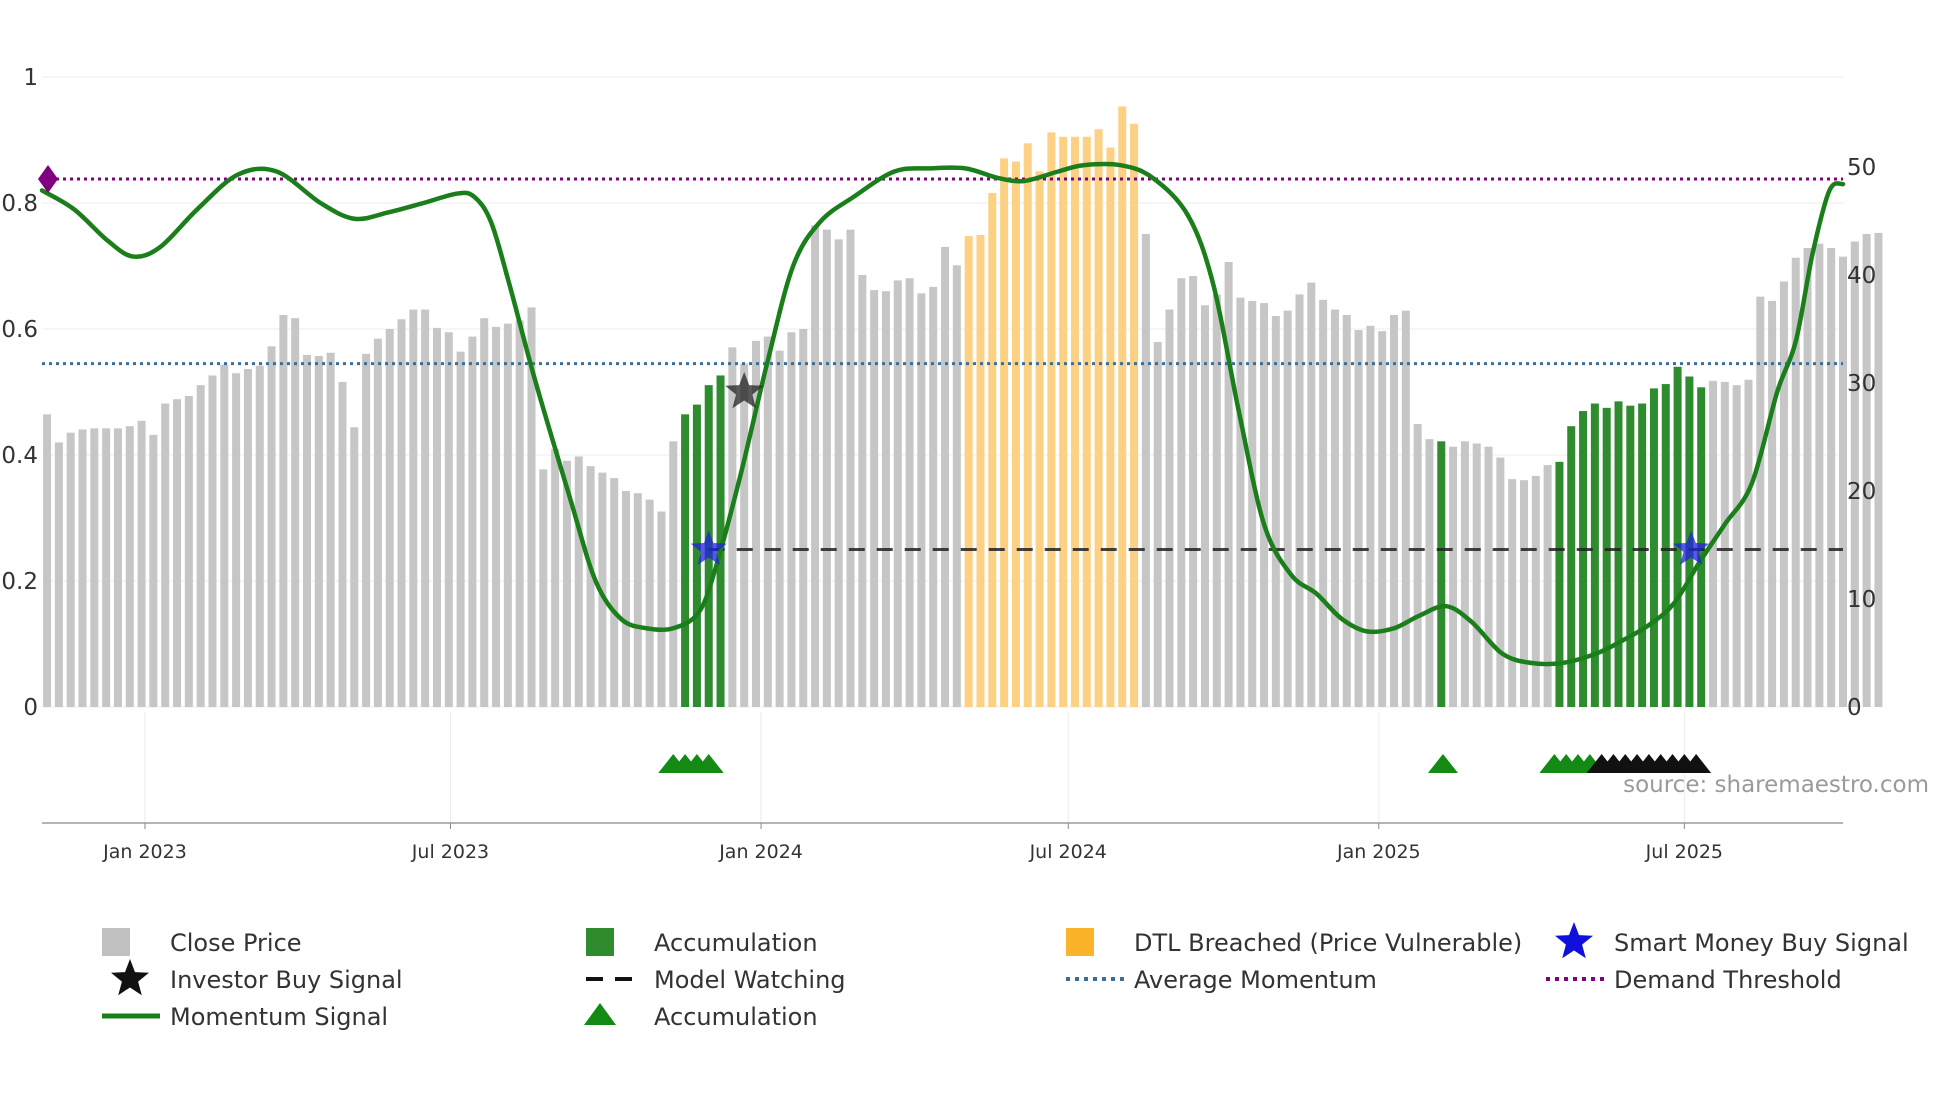 Image resolution: width=1960 pixels, height=1102 pixels. Describe the element at coordinates (1378, 852) in the screenshot. I see `date-tick-label: Jan 2025` at that location.